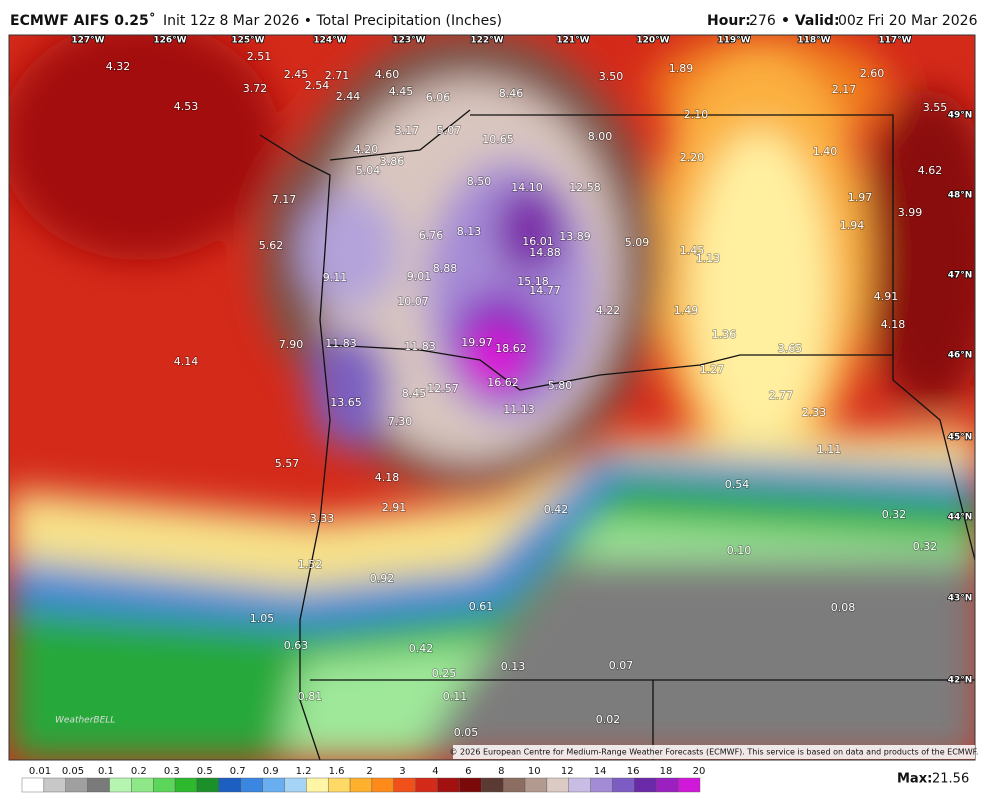 The height and width of the screenshot is (808, 984). What do you see at coordinates (567, 771) in the screenshot?
I see `colorbar-label: 12` at bounding box center [567, 771].